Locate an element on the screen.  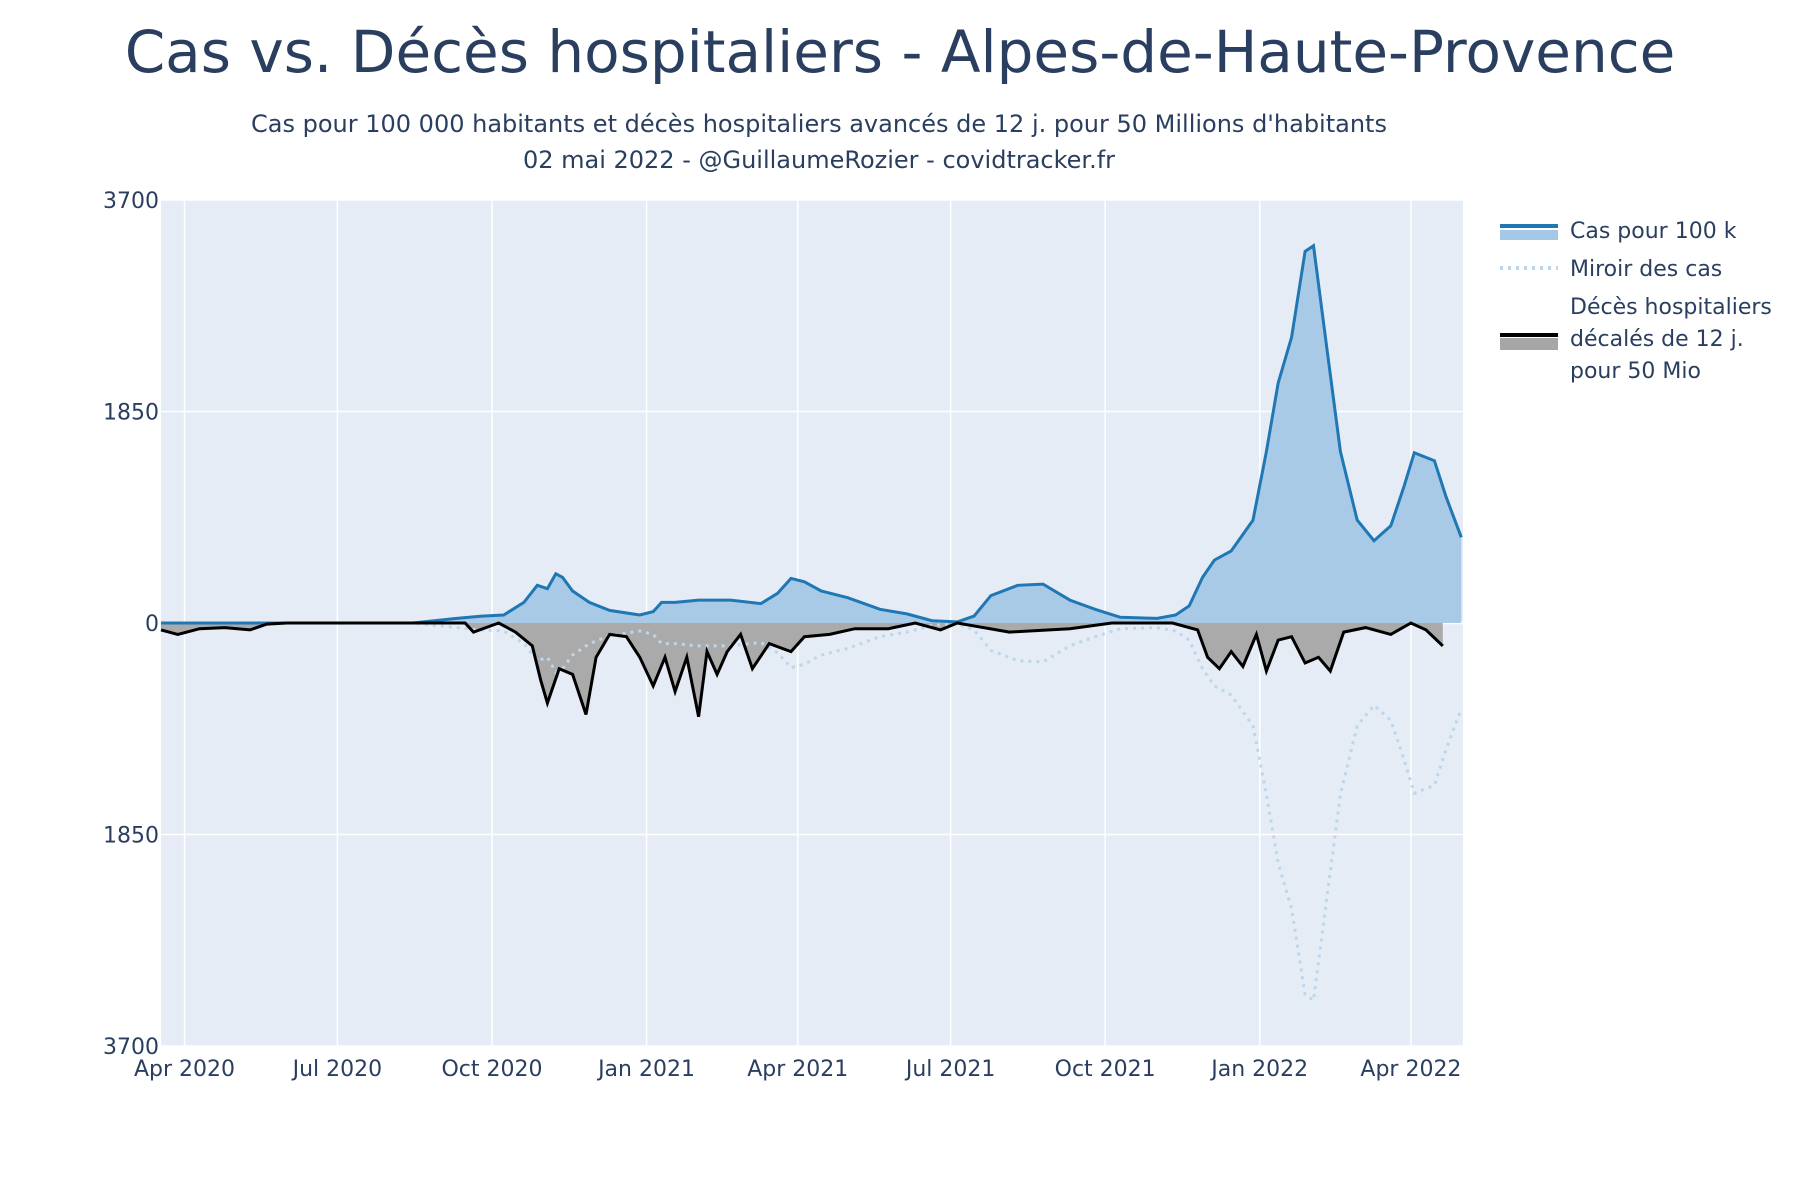
legend-label-deaths-line: pour 50 Mio is located at coordinates (1635, 371).